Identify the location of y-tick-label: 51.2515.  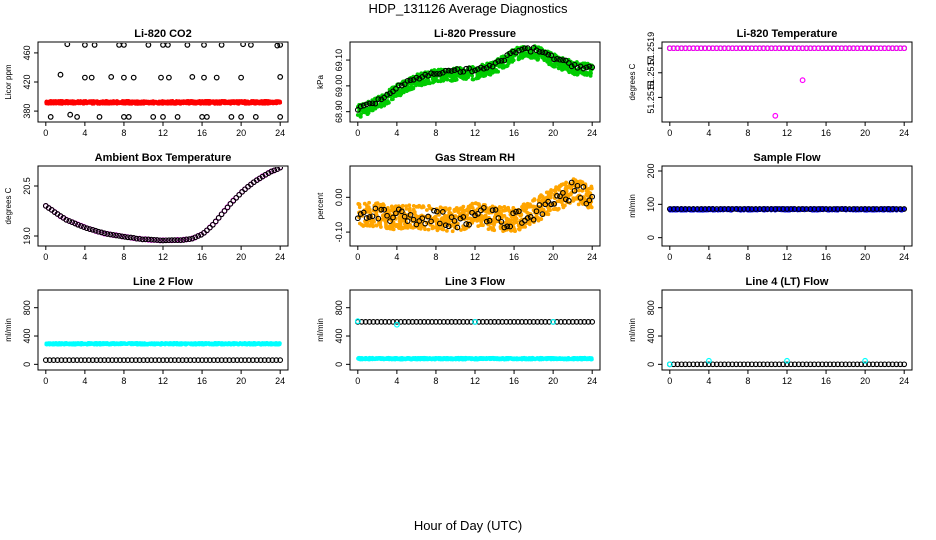
(651, 97).